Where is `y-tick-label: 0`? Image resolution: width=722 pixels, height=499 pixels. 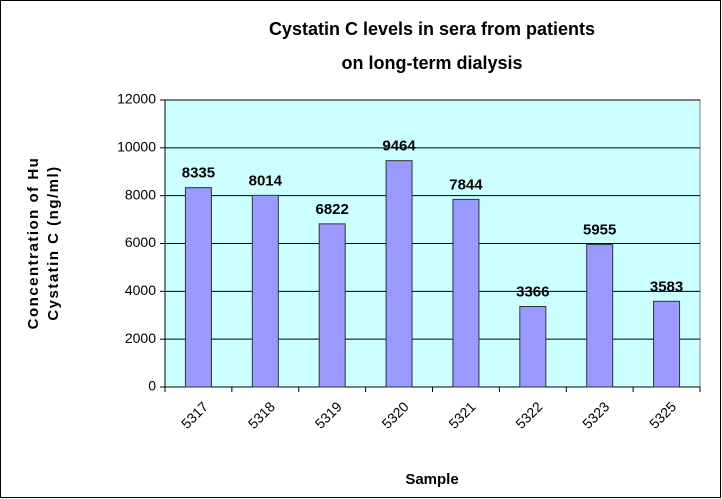 y-tick-label: 0 is located at coordinates (152, 386).